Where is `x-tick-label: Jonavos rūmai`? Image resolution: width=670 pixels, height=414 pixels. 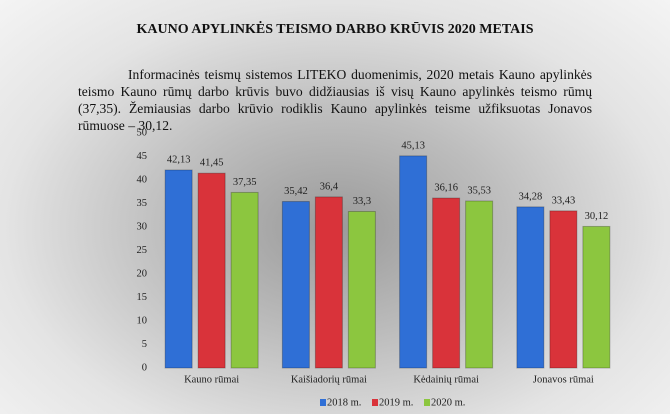 x-tick-label: Jonavos rūmai is located at coordinates (563, 379).